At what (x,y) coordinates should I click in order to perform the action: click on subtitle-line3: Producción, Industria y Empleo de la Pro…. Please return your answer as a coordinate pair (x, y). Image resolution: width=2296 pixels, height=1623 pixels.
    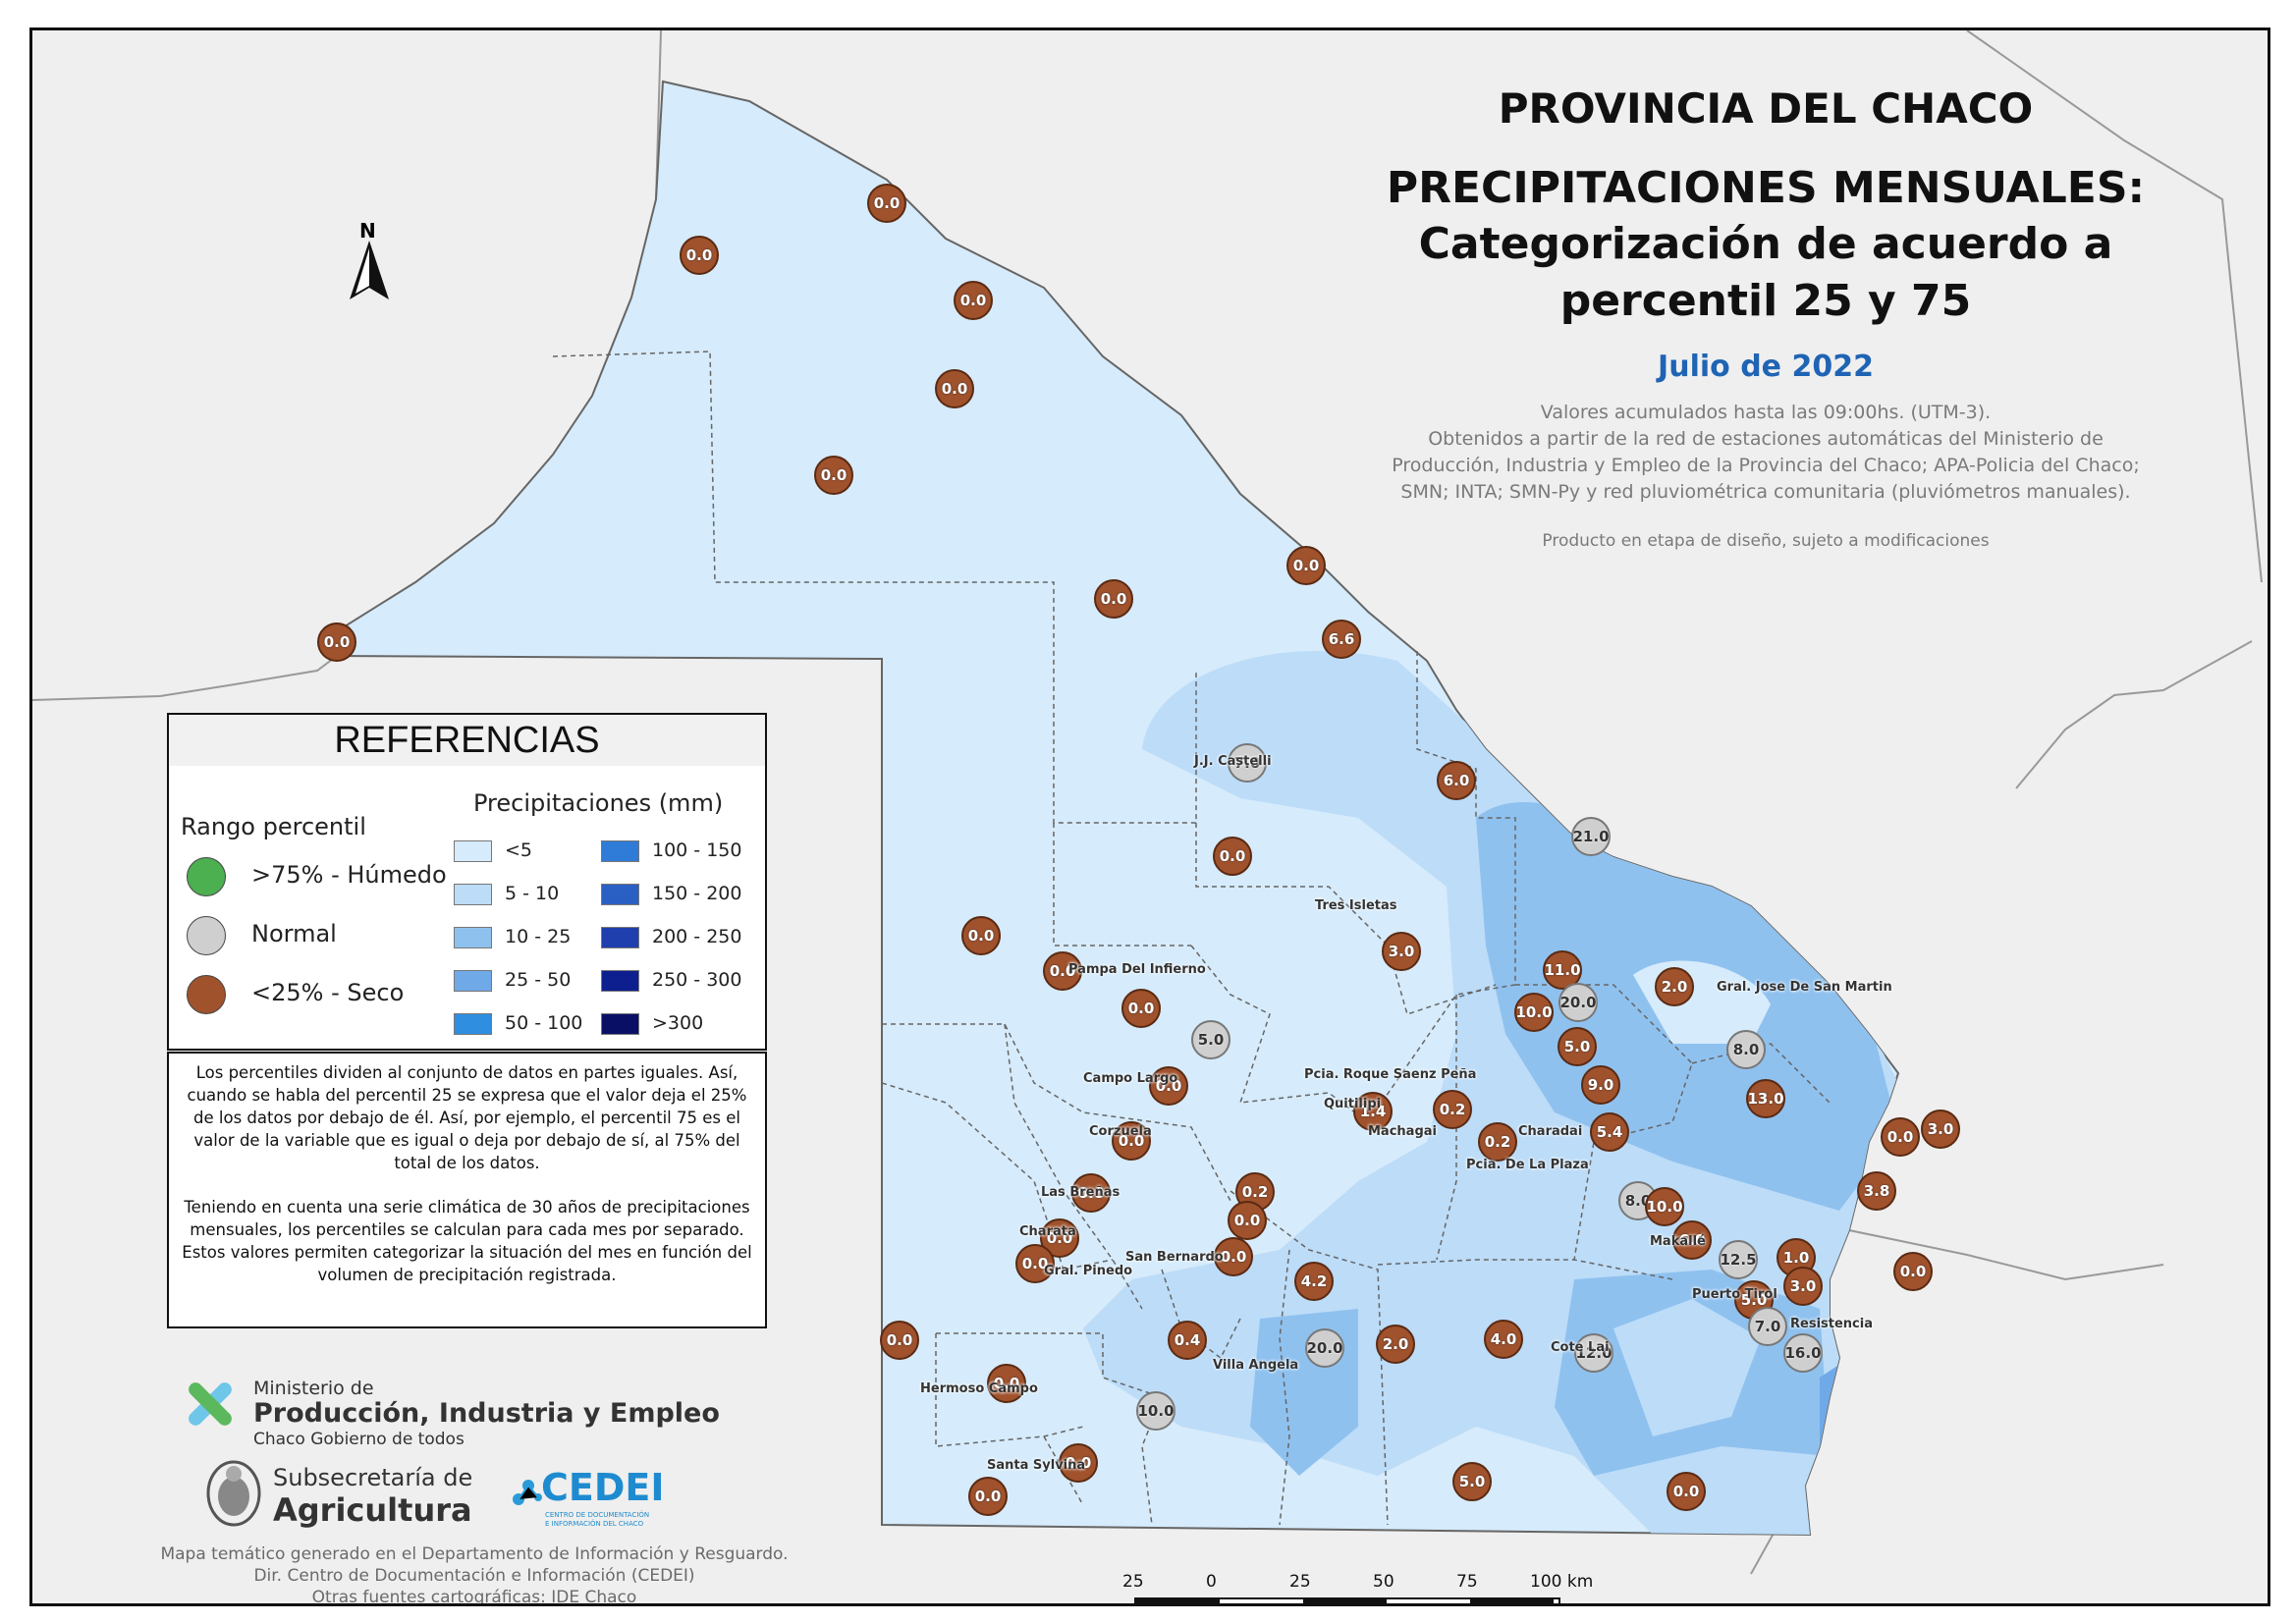
    Looking at the image, I should click on (1766, 465).